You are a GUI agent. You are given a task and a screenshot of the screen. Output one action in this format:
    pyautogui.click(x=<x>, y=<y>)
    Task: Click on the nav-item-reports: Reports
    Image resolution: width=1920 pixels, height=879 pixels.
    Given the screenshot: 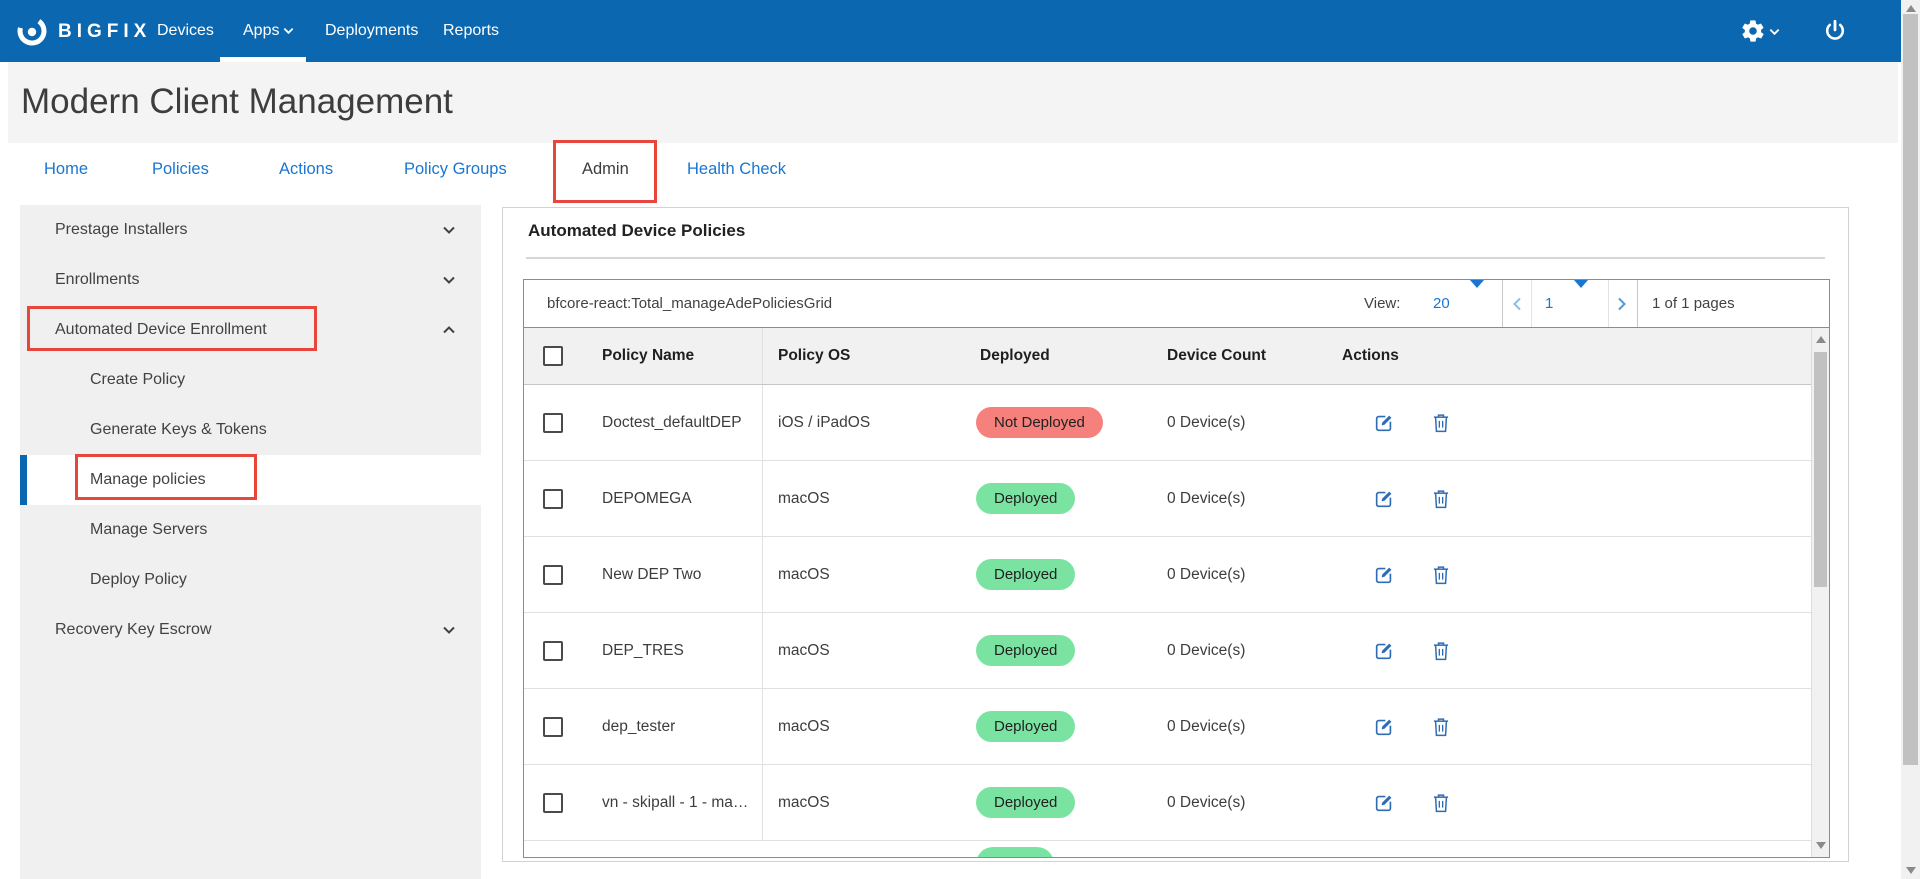 What is the action you would take?
    pyautogui.click(x=471, y=30)
    